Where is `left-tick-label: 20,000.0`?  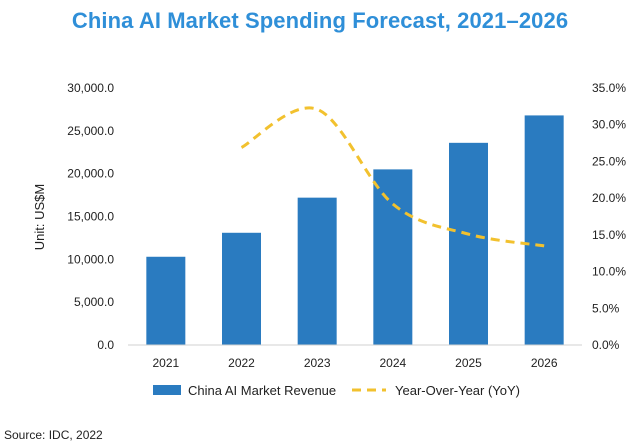
left-tick-label: 20,000.0 is located at coordinates (90, 174).